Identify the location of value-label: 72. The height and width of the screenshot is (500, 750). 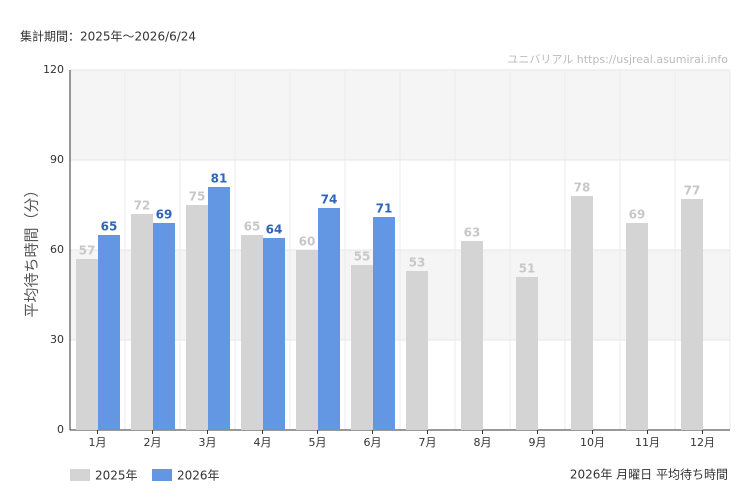
(142, 206).